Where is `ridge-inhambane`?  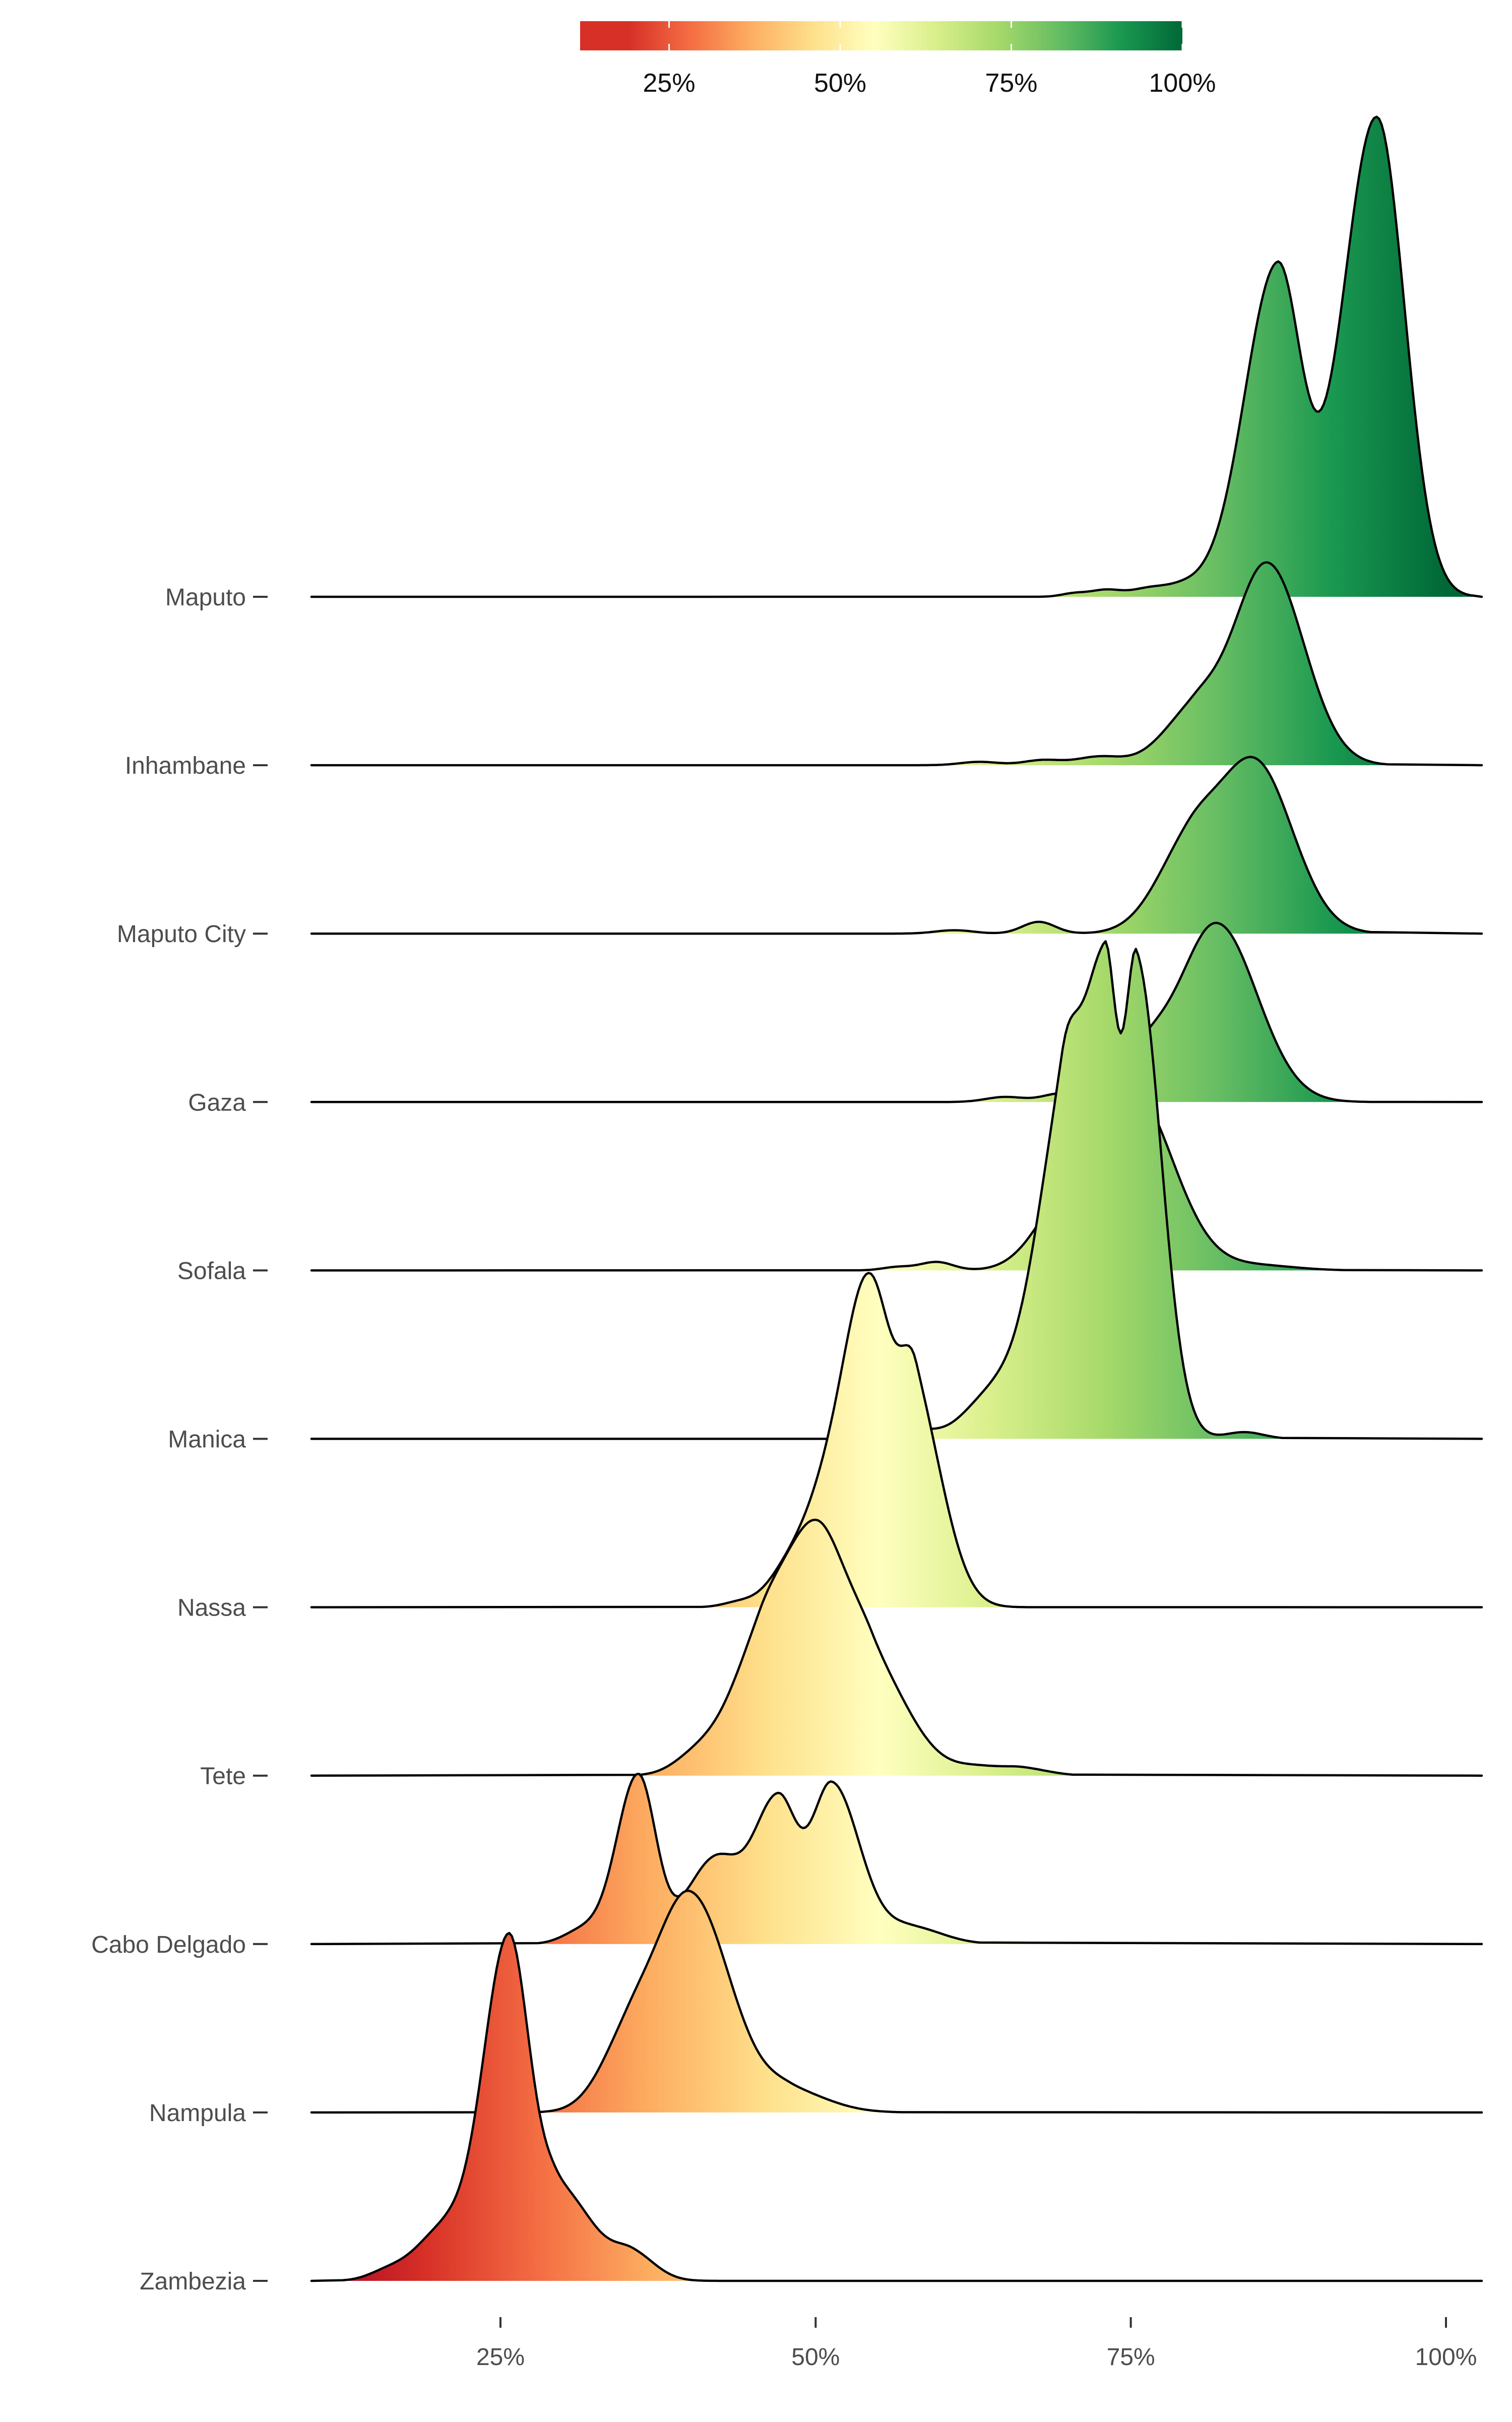 ridge-inhambane is located at coordinates (896, 664).